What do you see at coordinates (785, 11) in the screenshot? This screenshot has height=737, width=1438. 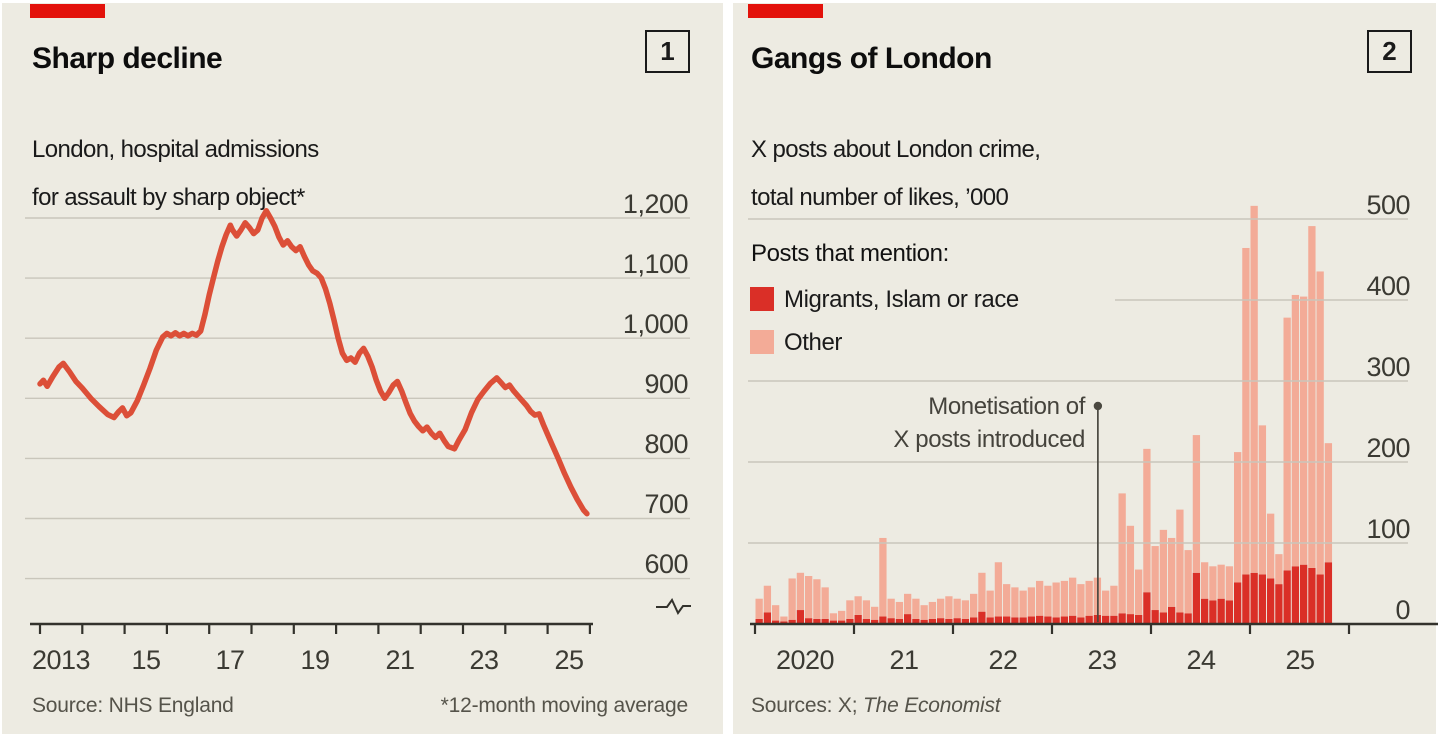 I see `economist-red-tab-right` at bounding box center [785, 11].